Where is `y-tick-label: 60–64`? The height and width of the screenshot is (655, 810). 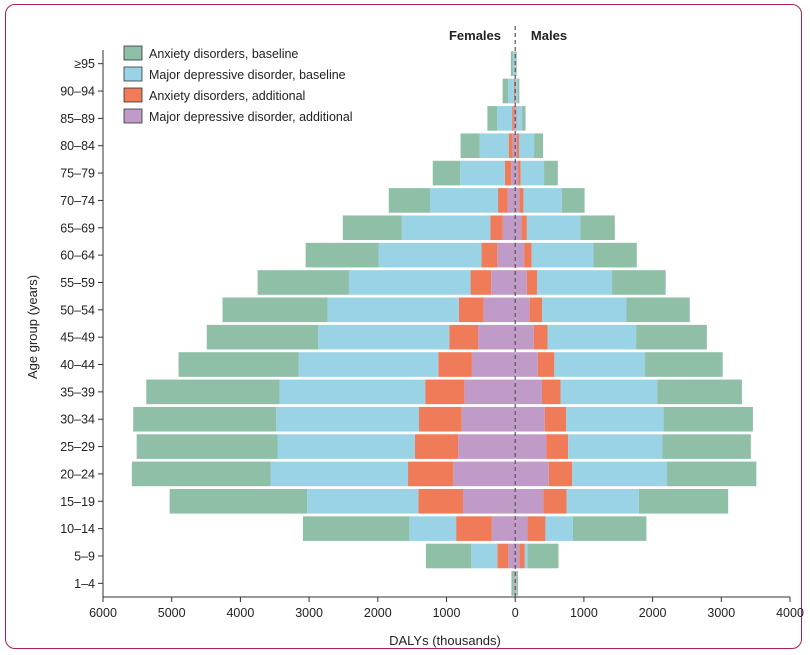 y-tick-label: 60–64 is located at coordinates (77, 256).